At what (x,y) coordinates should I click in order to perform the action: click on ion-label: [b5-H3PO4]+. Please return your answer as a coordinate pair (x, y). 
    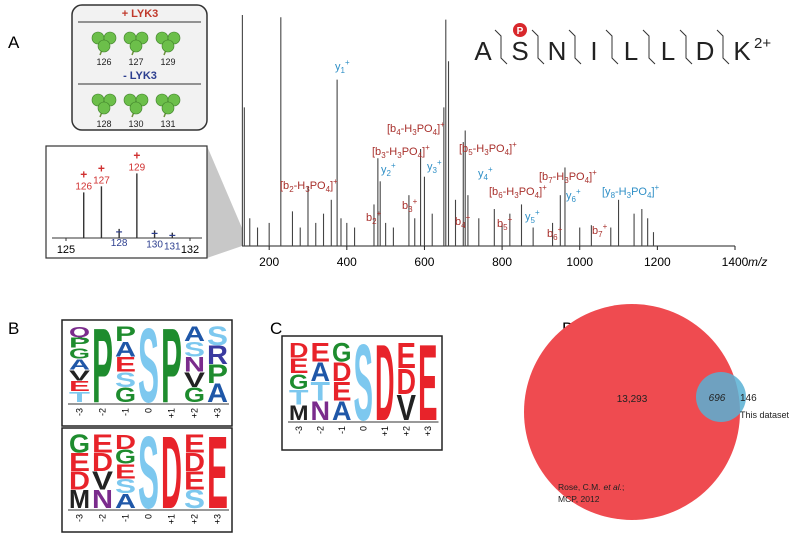
    Looking at the image, I should click on (488, 148).